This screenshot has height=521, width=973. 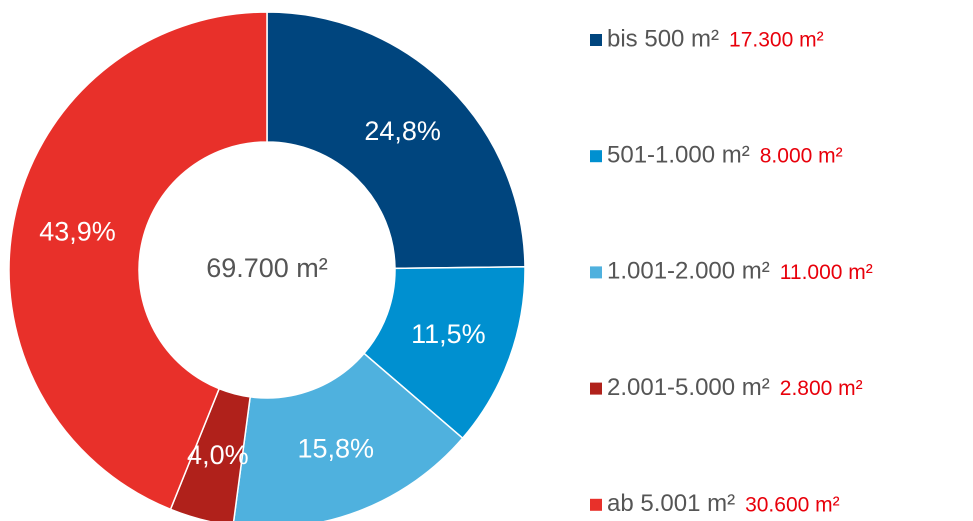 What do you see at coordinates (77, 231) in the screenshot?
I see `value-label: 43,9%` at bounding box center [77, 231].